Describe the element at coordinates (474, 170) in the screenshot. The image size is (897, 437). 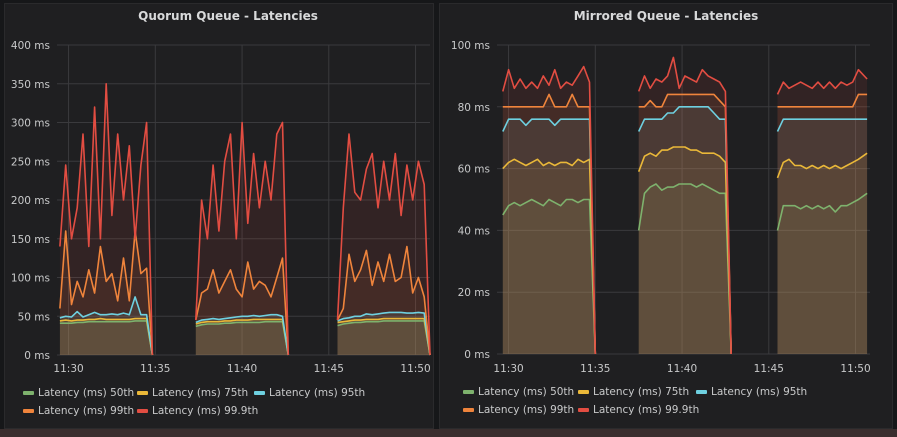
I see `y-tick-label: 60 ms` at that location.